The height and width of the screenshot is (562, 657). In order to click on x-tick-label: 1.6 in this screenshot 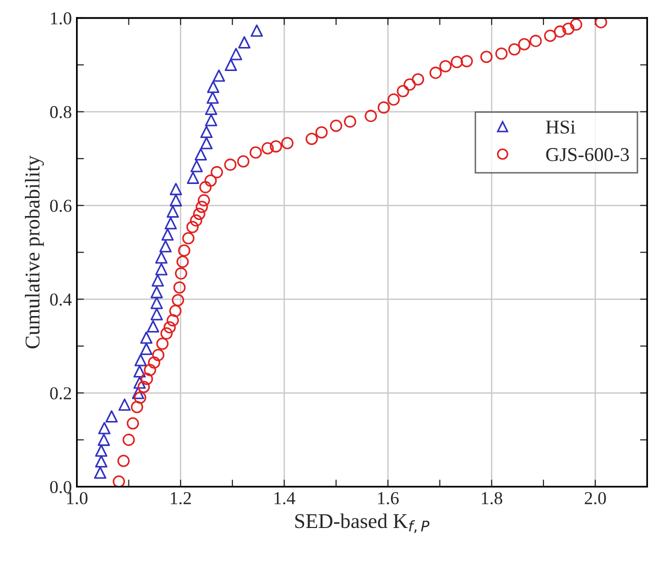, I will do `click(388, 498)`.